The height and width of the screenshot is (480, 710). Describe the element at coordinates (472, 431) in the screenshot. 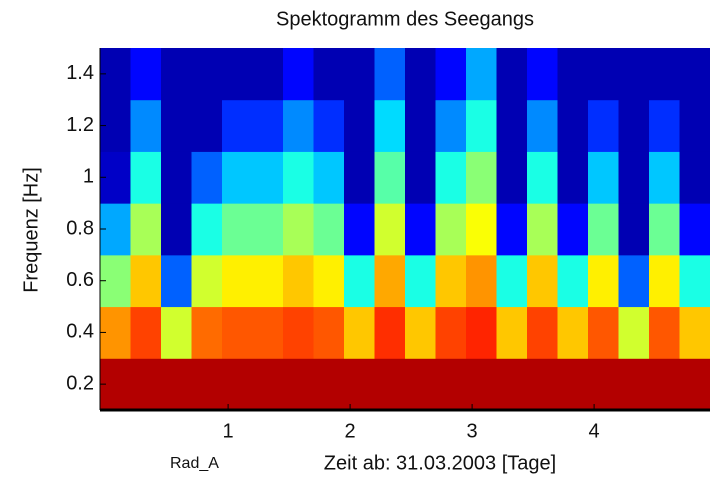

I see `x-tick-label: 3` at that location.